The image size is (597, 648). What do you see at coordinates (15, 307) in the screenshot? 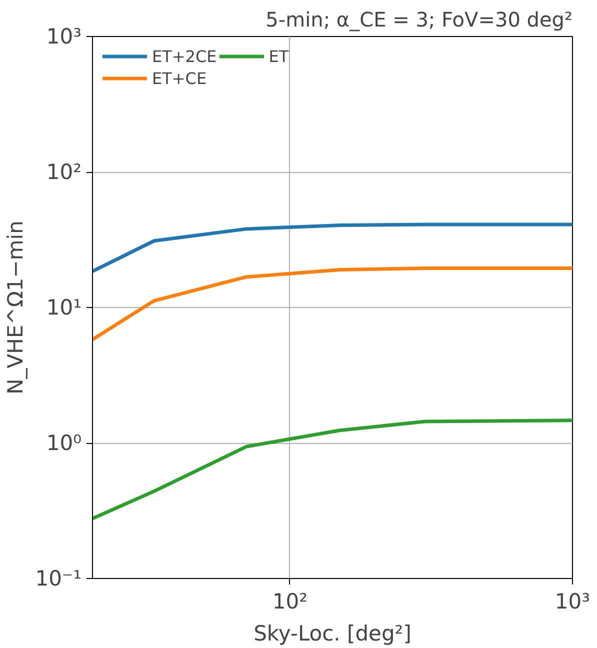
I see `y-axis-title: N_VHE^Ω1−min` at bounding box center [15, 307].